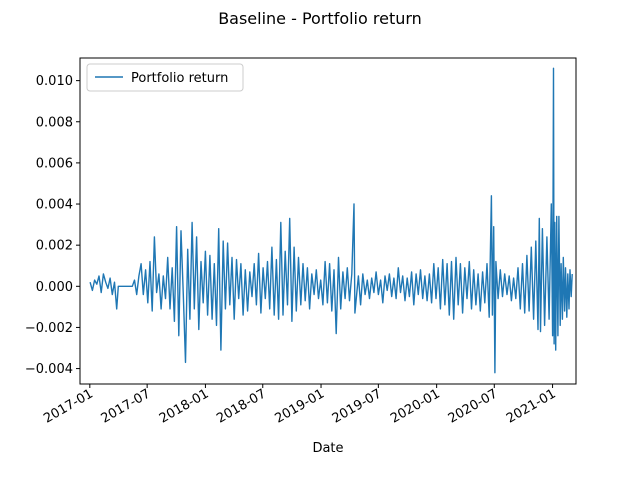 The height and width of the screenshot is (480, 640). I want to click on y-tick-label: −0.002, so click(49, 328).